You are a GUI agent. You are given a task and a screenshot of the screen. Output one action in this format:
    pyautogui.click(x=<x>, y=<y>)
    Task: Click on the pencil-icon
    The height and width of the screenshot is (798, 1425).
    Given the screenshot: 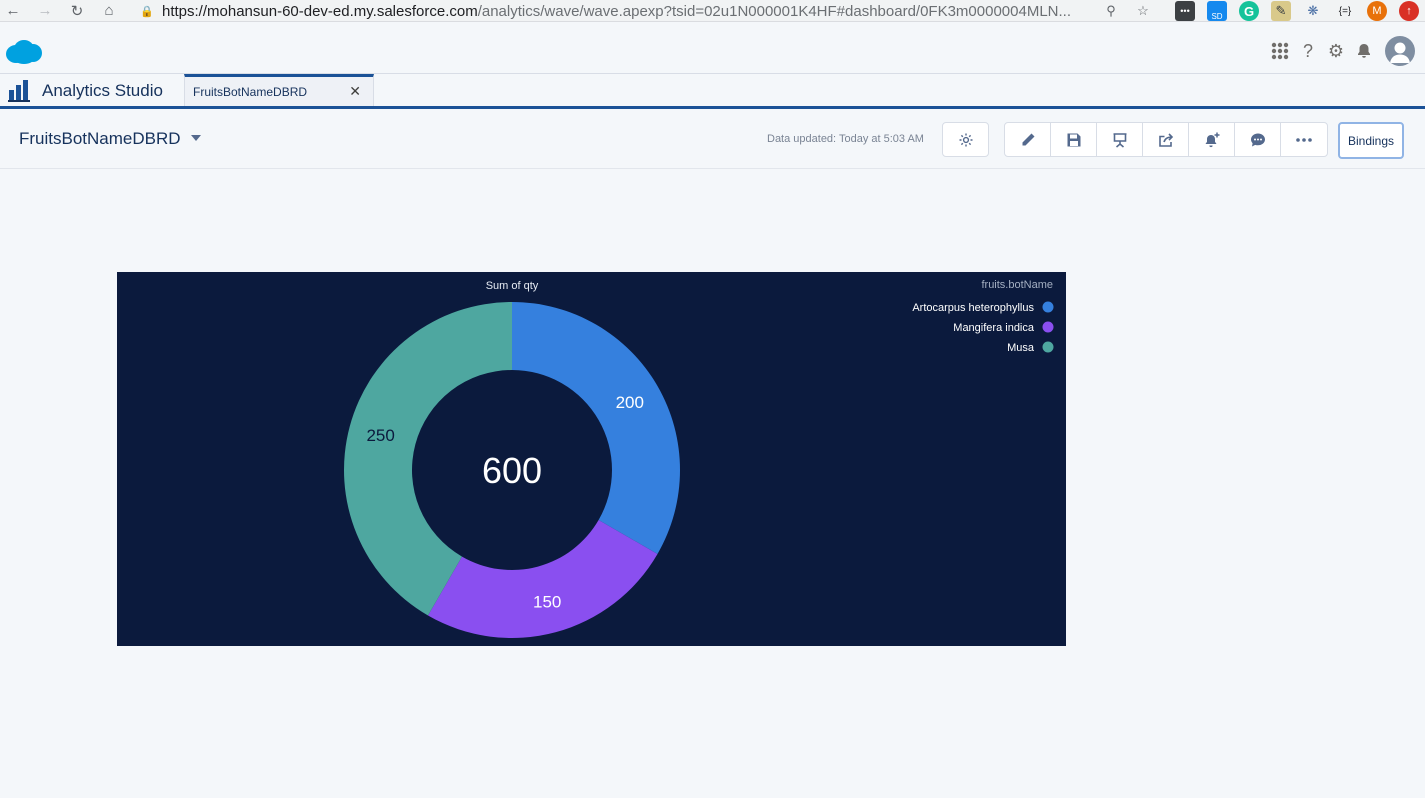 What is the action you would take?
    pyautogui.click(x=1028, y=139)
    